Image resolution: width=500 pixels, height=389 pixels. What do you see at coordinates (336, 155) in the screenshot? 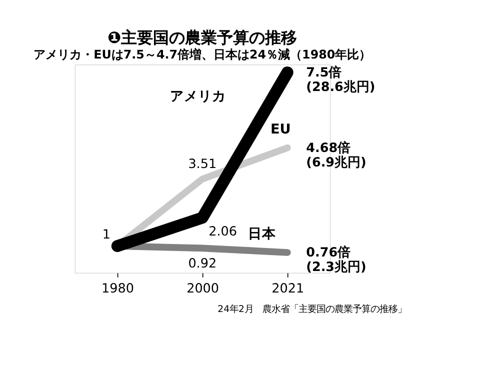
I see `data-label: 4.68倍 (6.9兆円)` at bounding box center [336, 155].